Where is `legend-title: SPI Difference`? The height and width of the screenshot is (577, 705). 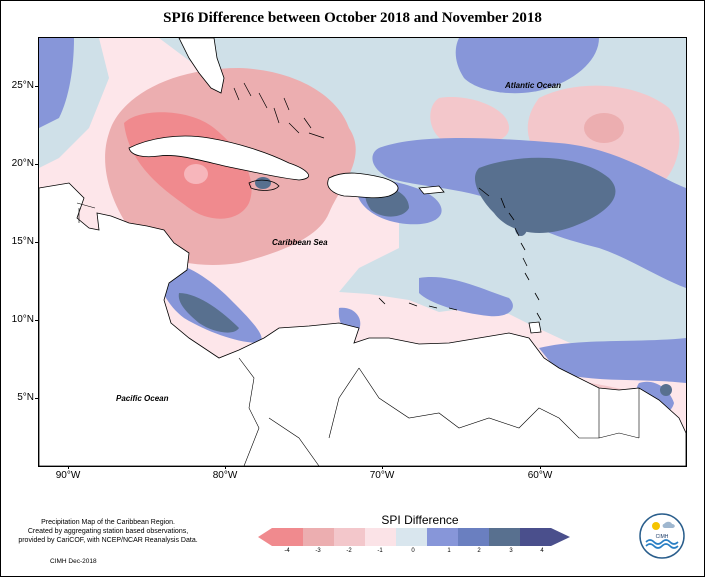
legend-title: SPI Difference is located at coordinates (420, 520).